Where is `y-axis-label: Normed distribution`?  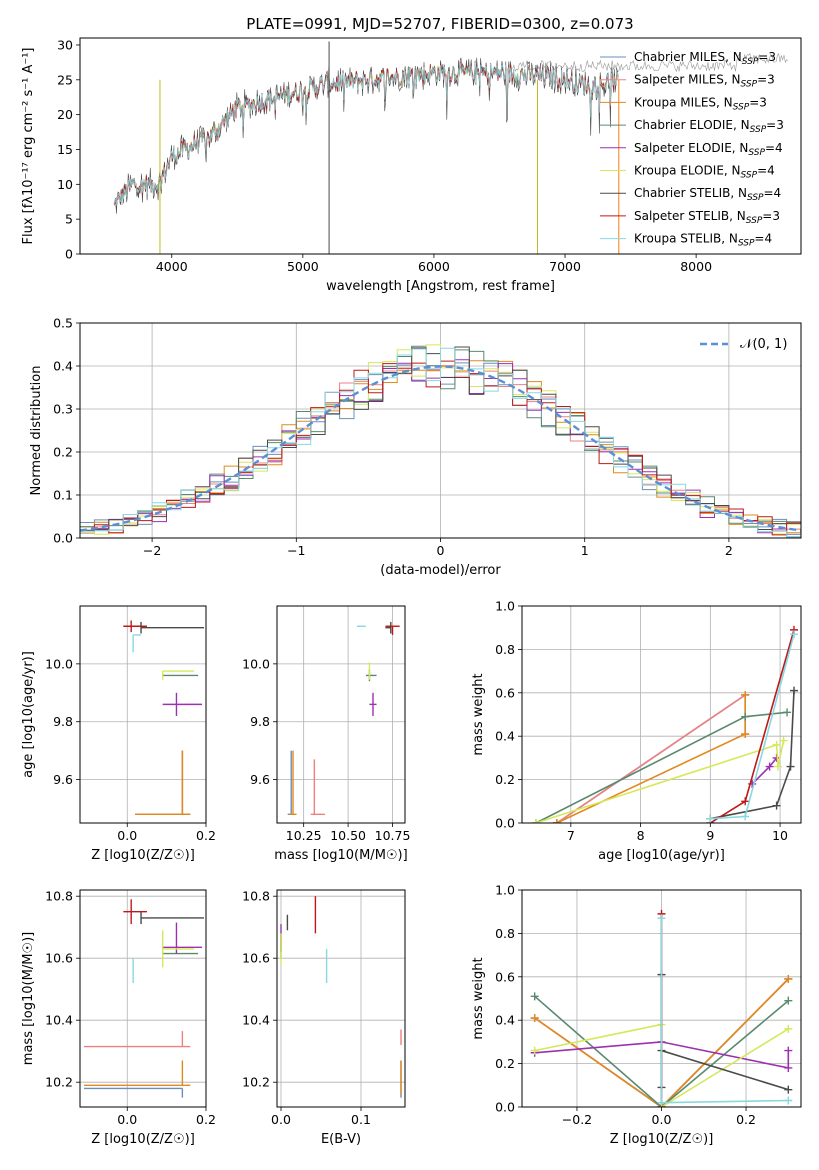
y-axis-label: Normed distribution is located at coordinates (36, 431).